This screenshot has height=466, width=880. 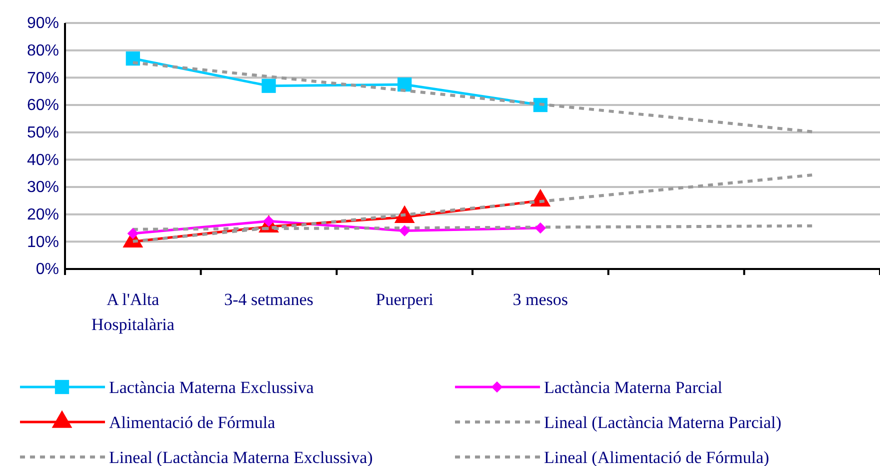 I want to click on y-tick-label: 40%, so click(x=42, y=160).